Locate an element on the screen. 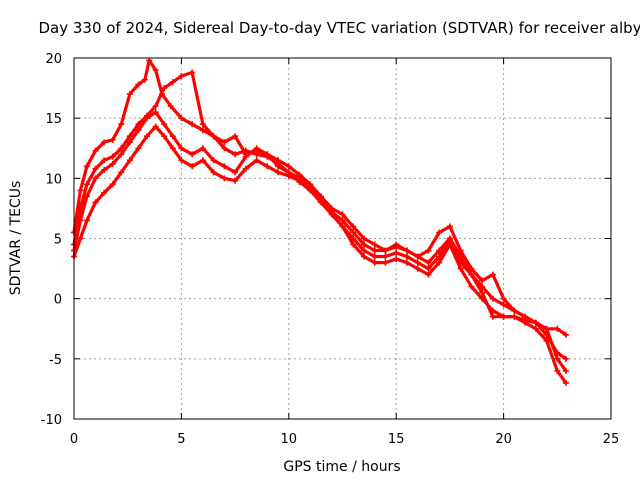  x-tick-label: 5 is located at coordinates (181, 439).